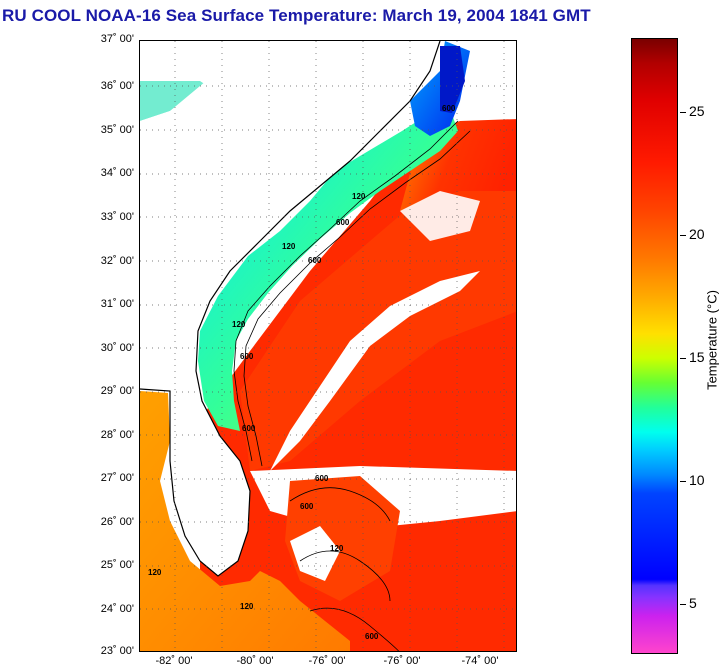  Describe the element at coordinates (712, 340) in the screenshot. I see `colorbar-title: Temperature (°C)` at that location.